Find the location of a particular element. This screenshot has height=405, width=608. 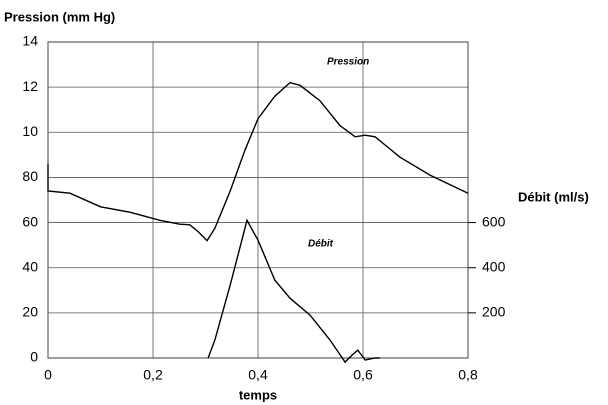

annotation: Débit is located at coordinates (321, 244).